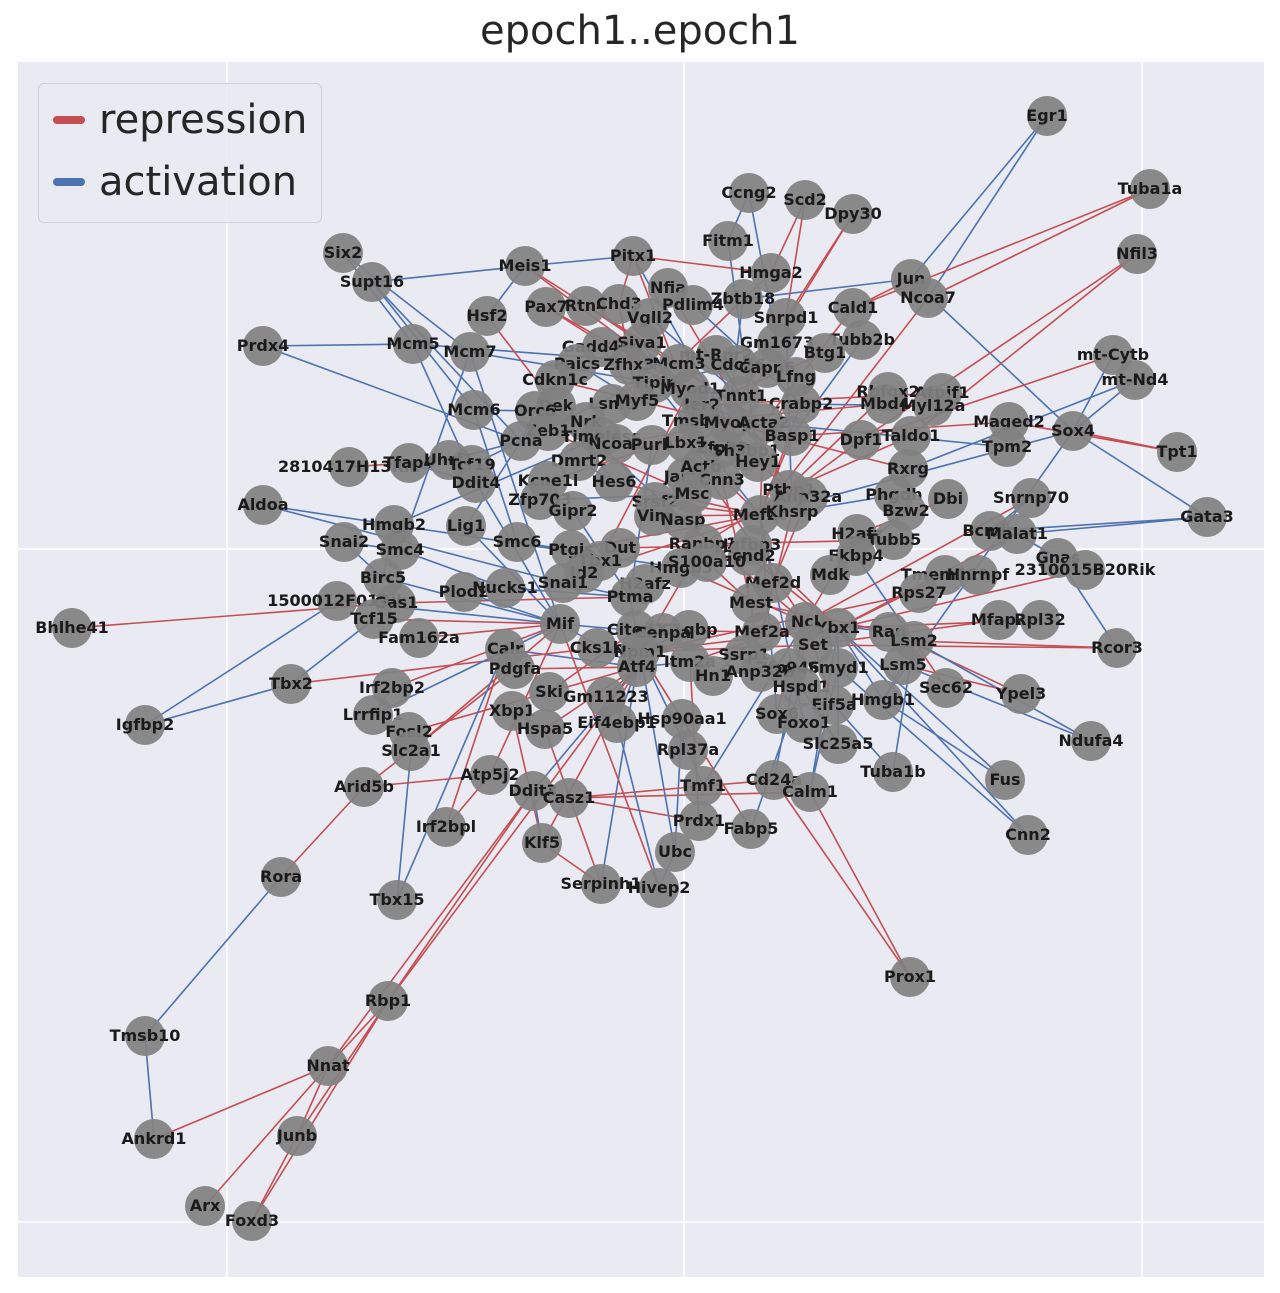 The height and width of the screenshot is (1293, 1280). Describe the element at coordinates (894, 539) in the screenshot. I see `node-label: Tubb5` at that location.